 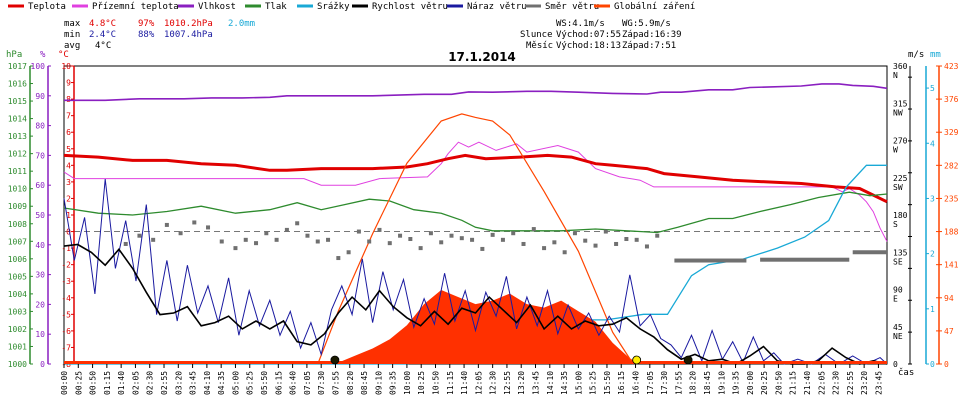 What do you see at coordinates (493, 383) in the screenshot?
I see `x-tick-label-30: 12:30` at bounding box center [493, 383].